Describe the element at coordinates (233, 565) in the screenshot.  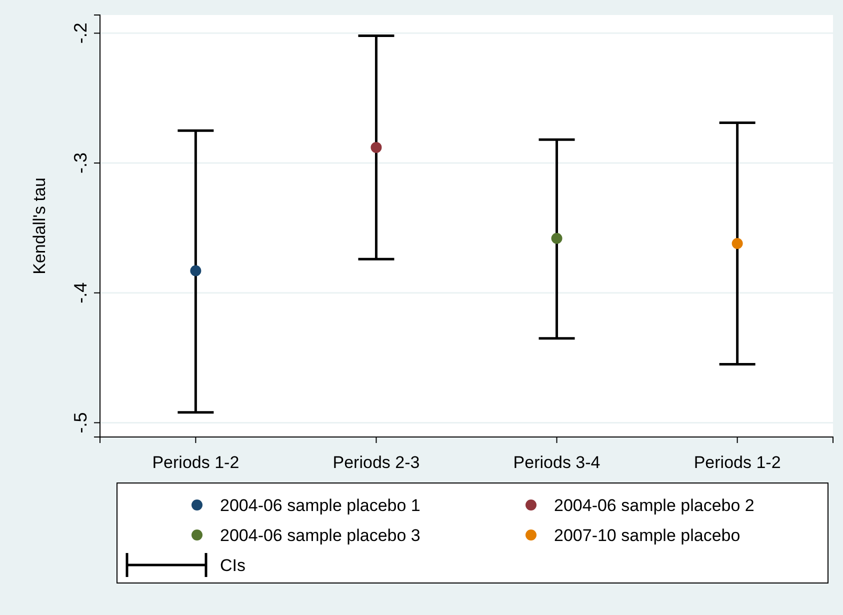
I see `text: CIs` at that location.